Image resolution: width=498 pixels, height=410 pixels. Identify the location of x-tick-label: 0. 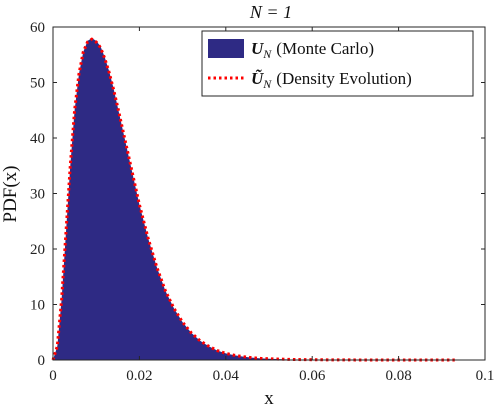
(53, 376).